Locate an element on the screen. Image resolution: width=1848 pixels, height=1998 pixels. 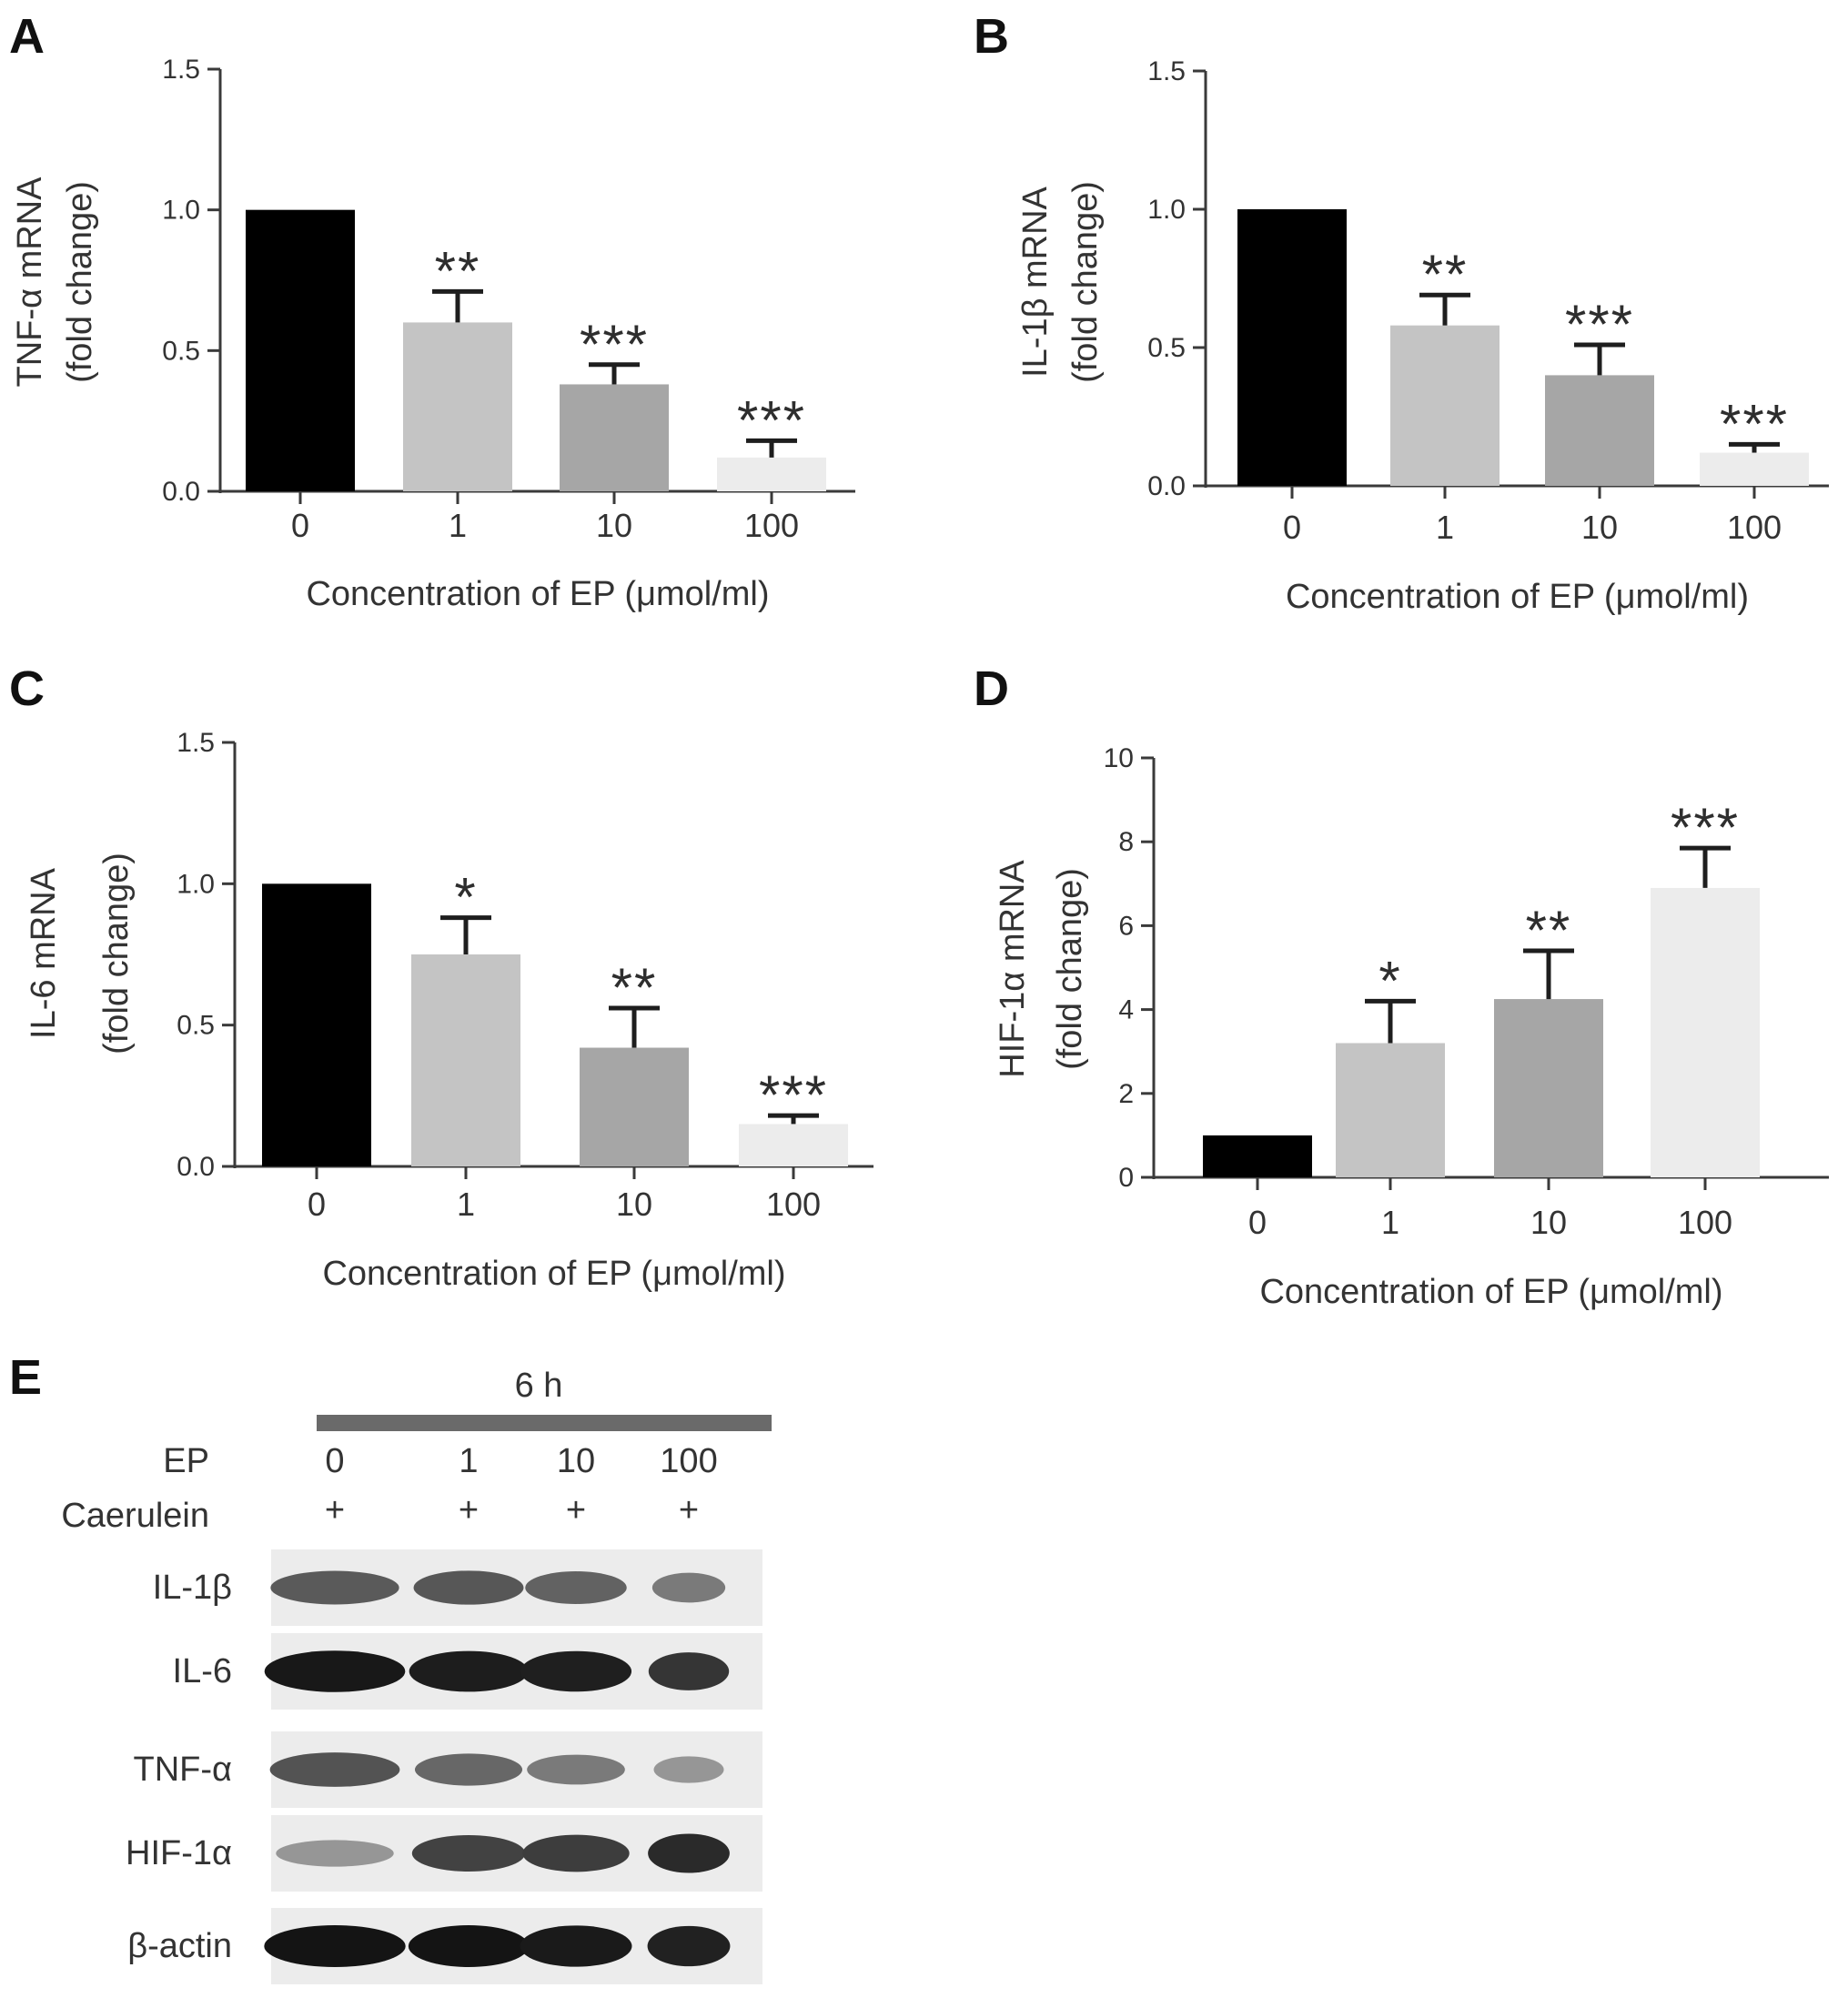
band-label: IL-6 is located at coordinates (202, 1671).